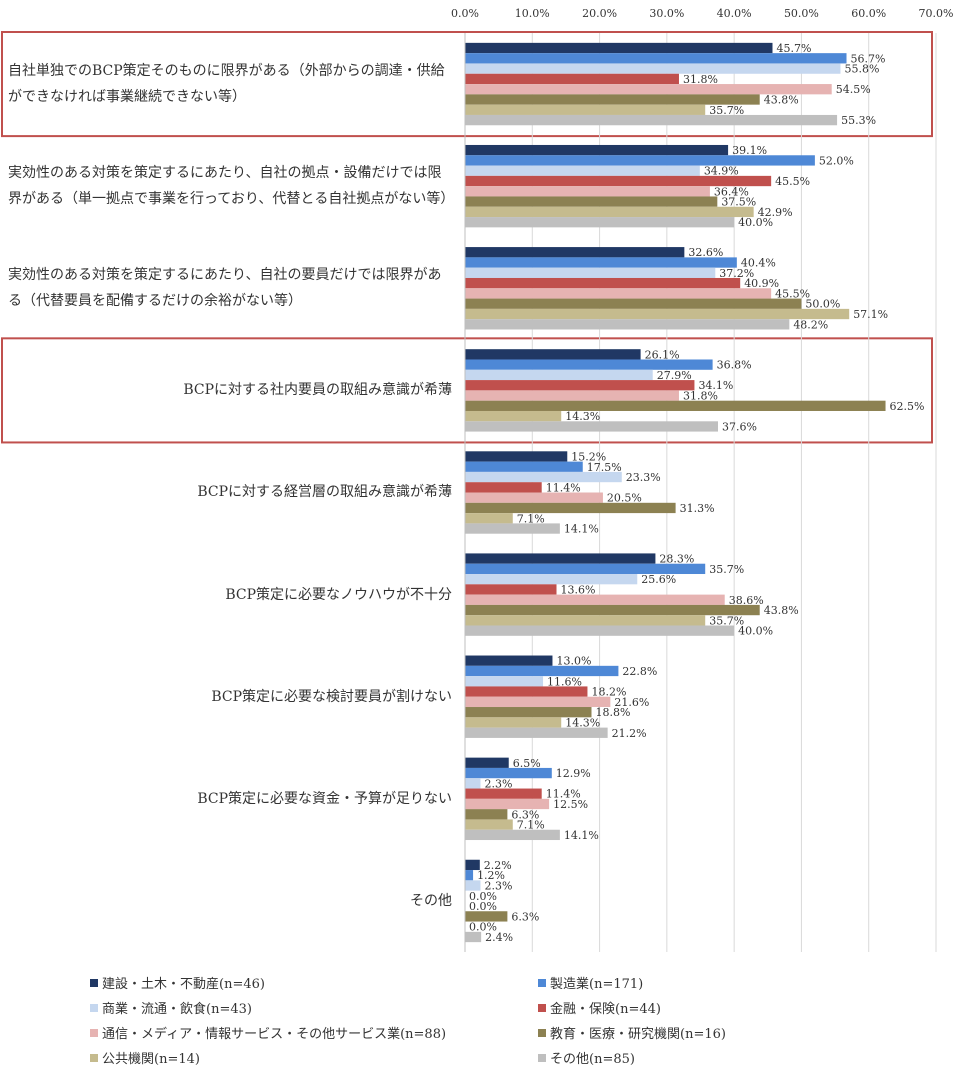 This screenshot has height=1080, width=968. Describe the element at coordinates (531, 518) in the screenshot. I see `data-label: 7.1%` at that location.